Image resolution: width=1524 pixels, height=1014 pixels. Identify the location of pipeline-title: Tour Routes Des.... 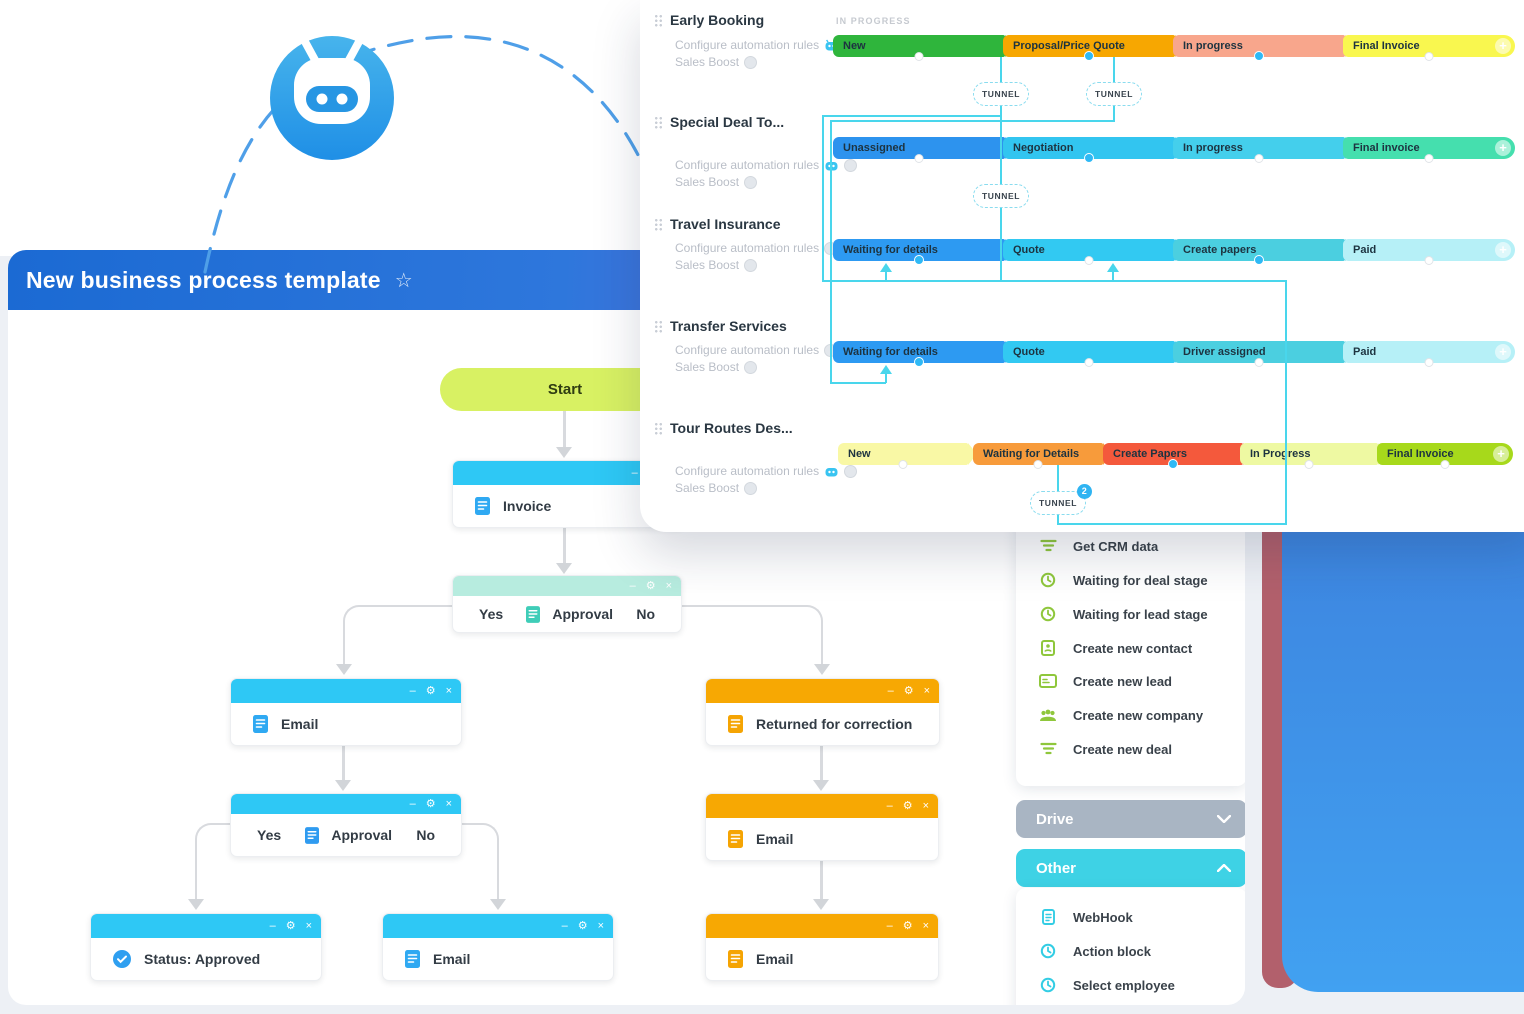
(731, 428).